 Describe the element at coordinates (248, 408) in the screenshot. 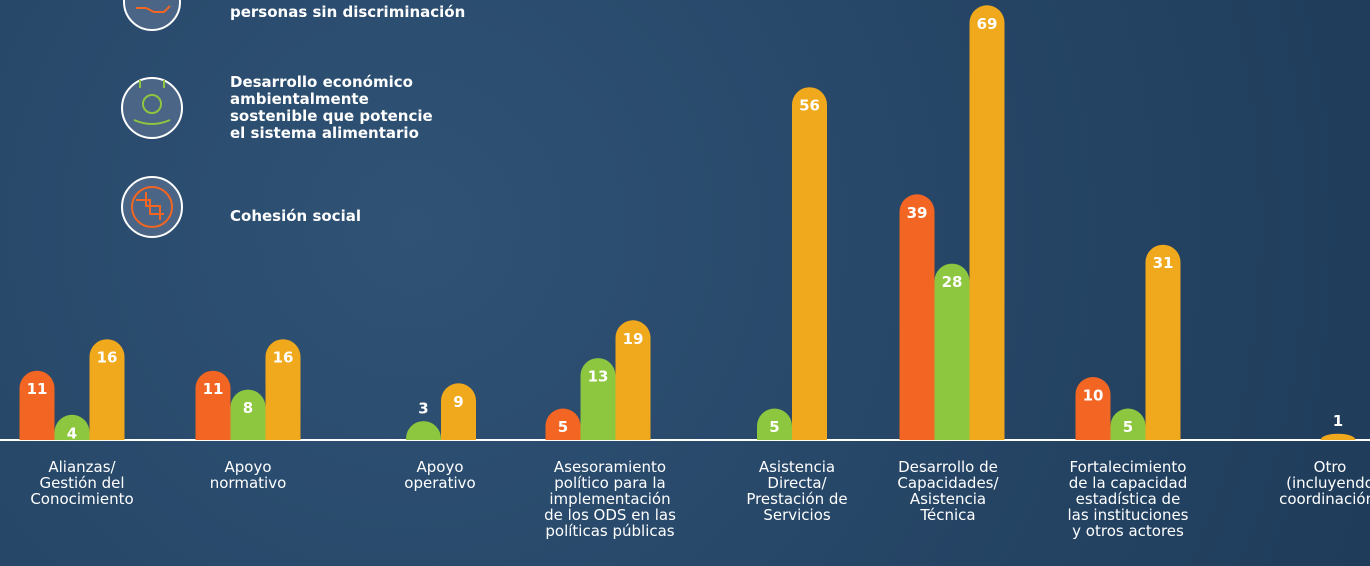

I see `value-label: 8` at that location.